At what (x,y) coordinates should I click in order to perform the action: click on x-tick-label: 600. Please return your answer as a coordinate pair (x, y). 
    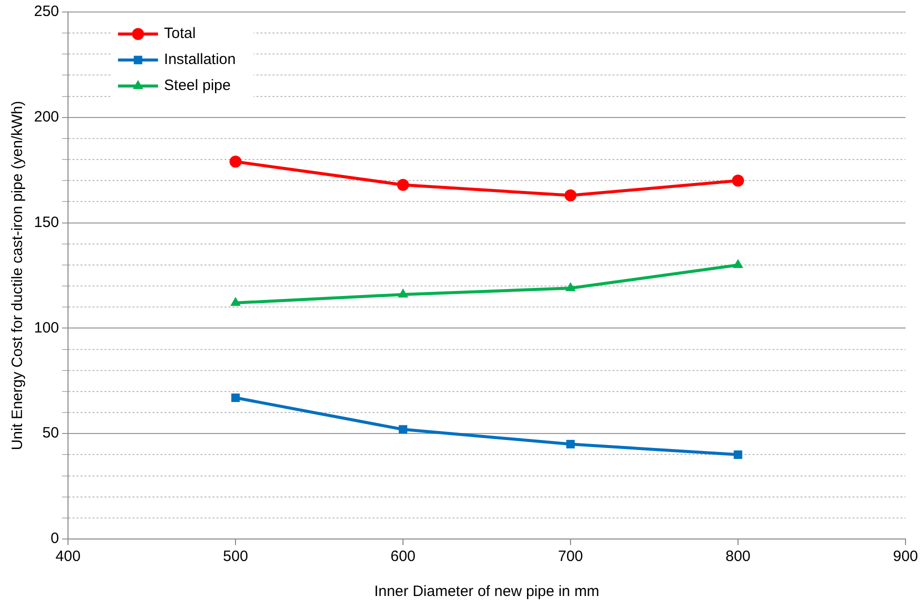
    Looking at the image, I should click on (403, 557).